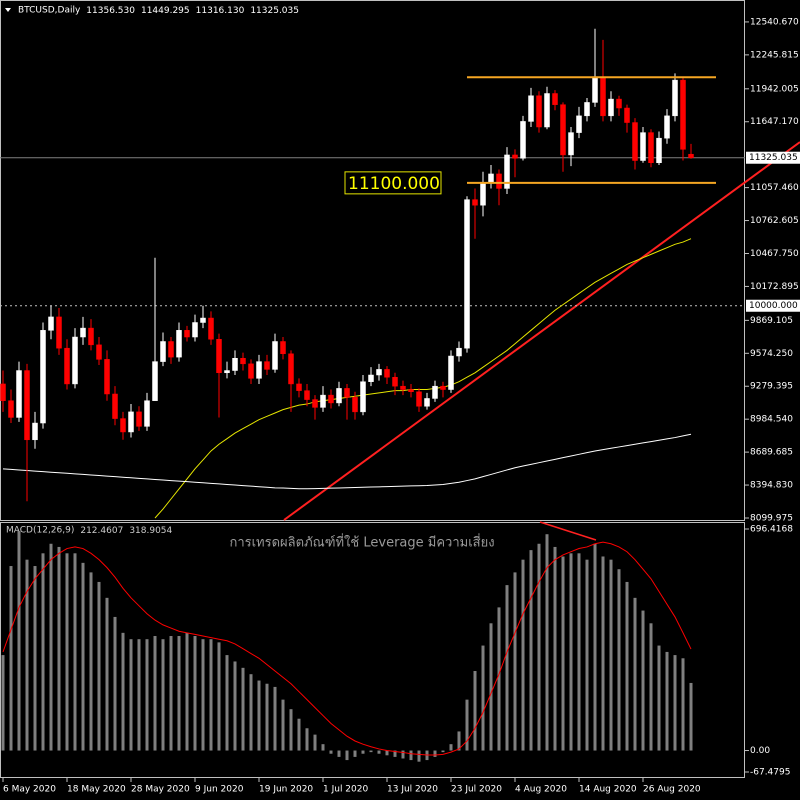 The image size is (800, 800). Describe the element at coordinates (345, 790) in the screenshot. I see `x-tick-label: 1 Jul 2020` at that location.